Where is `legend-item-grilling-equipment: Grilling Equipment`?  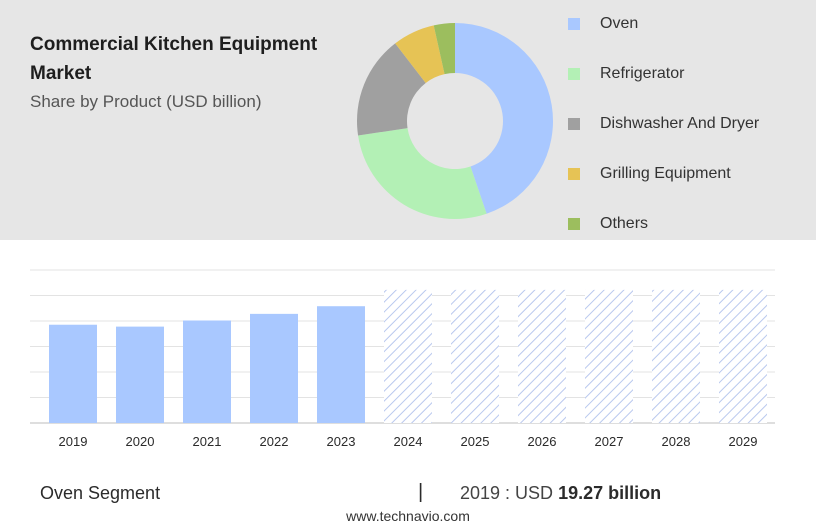
legend-item-grilling-equipment: Grilling Equipment is located at coordinates (649, 174).